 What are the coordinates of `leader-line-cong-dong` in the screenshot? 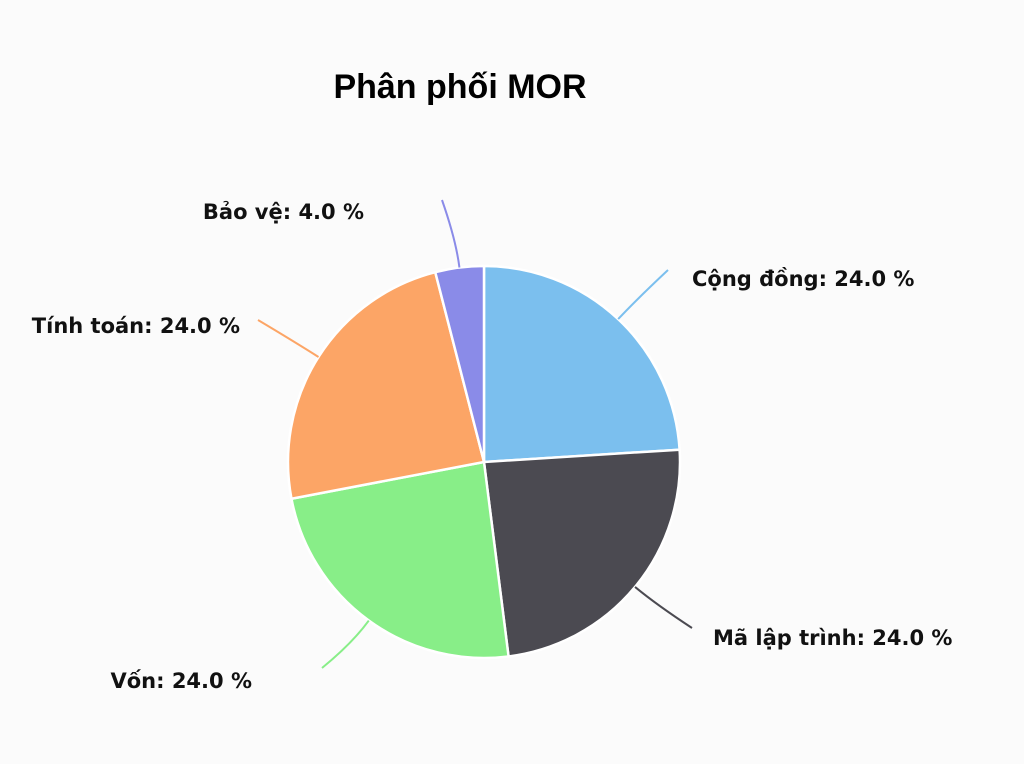 It's located at (643, 294).